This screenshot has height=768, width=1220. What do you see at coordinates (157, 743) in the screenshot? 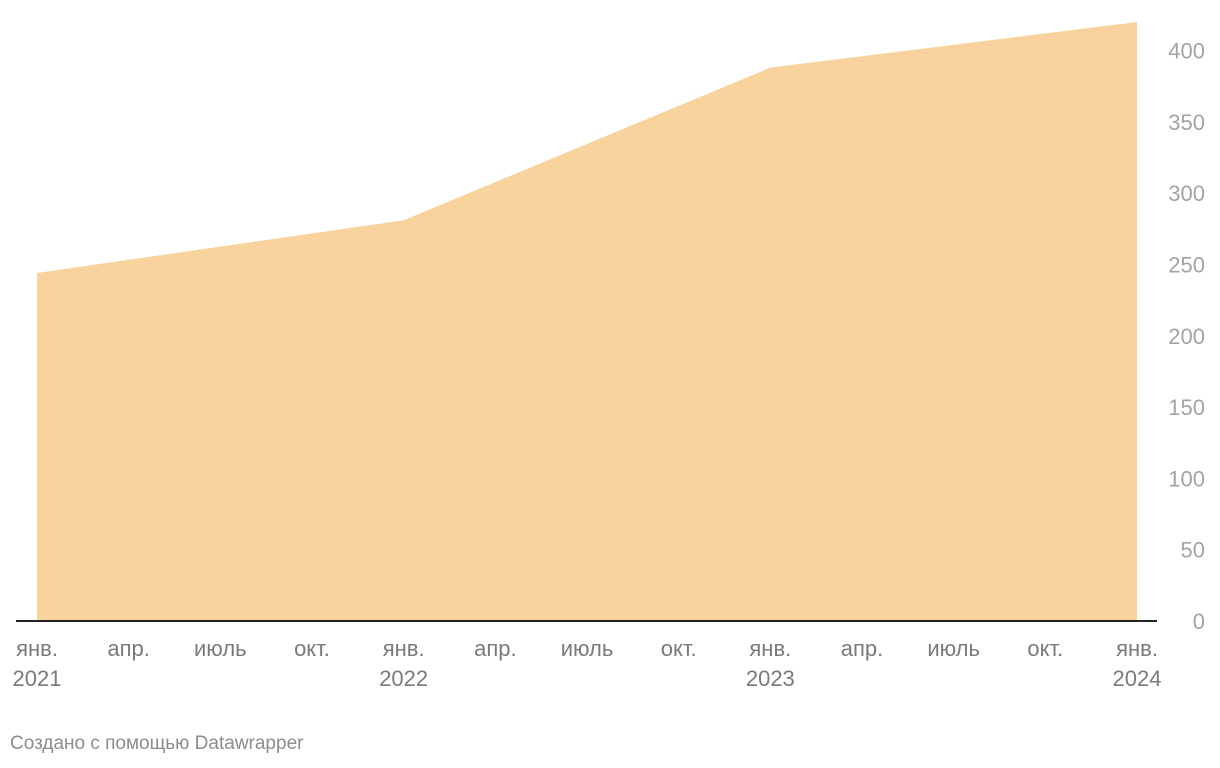
I see `datawrapper-credit: Создано с помощью Datawrapper` at bounding box center [157, 743].